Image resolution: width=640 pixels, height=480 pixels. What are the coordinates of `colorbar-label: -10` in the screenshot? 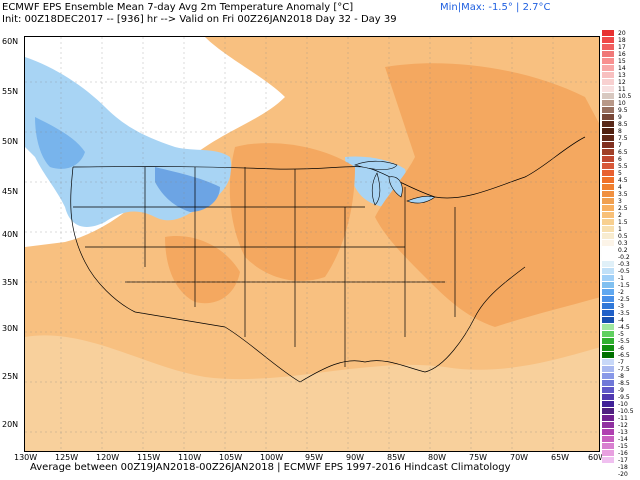 It's located at (623, 404).